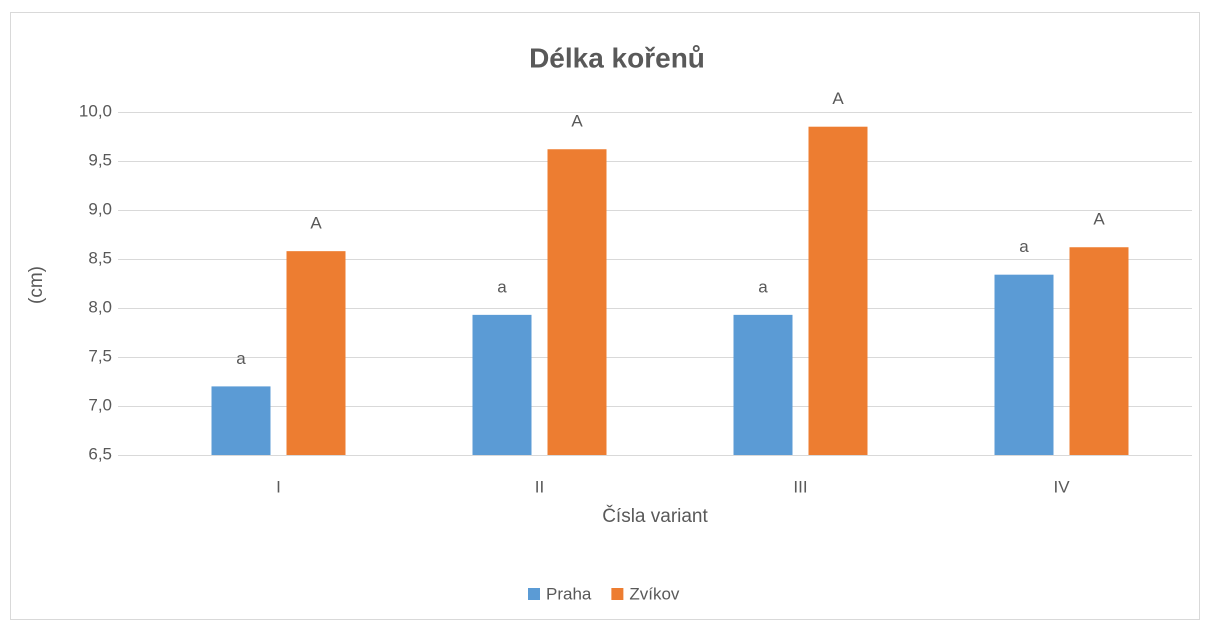 Image resolution: width=1211 pixels, height=628 pixels. I want to click on x-tick-label: I, so click(278, 486).